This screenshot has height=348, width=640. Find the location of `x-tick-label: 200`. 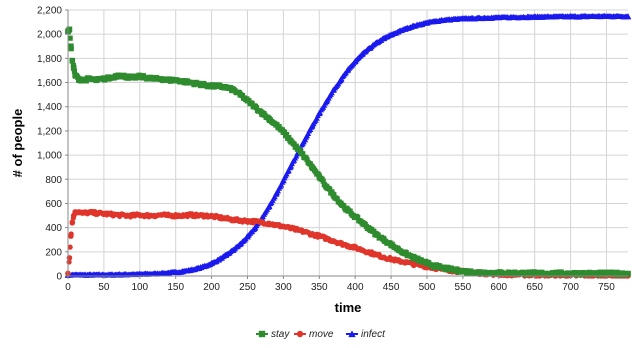

x-tick-label: 200 is located at coordinates (211, 287).